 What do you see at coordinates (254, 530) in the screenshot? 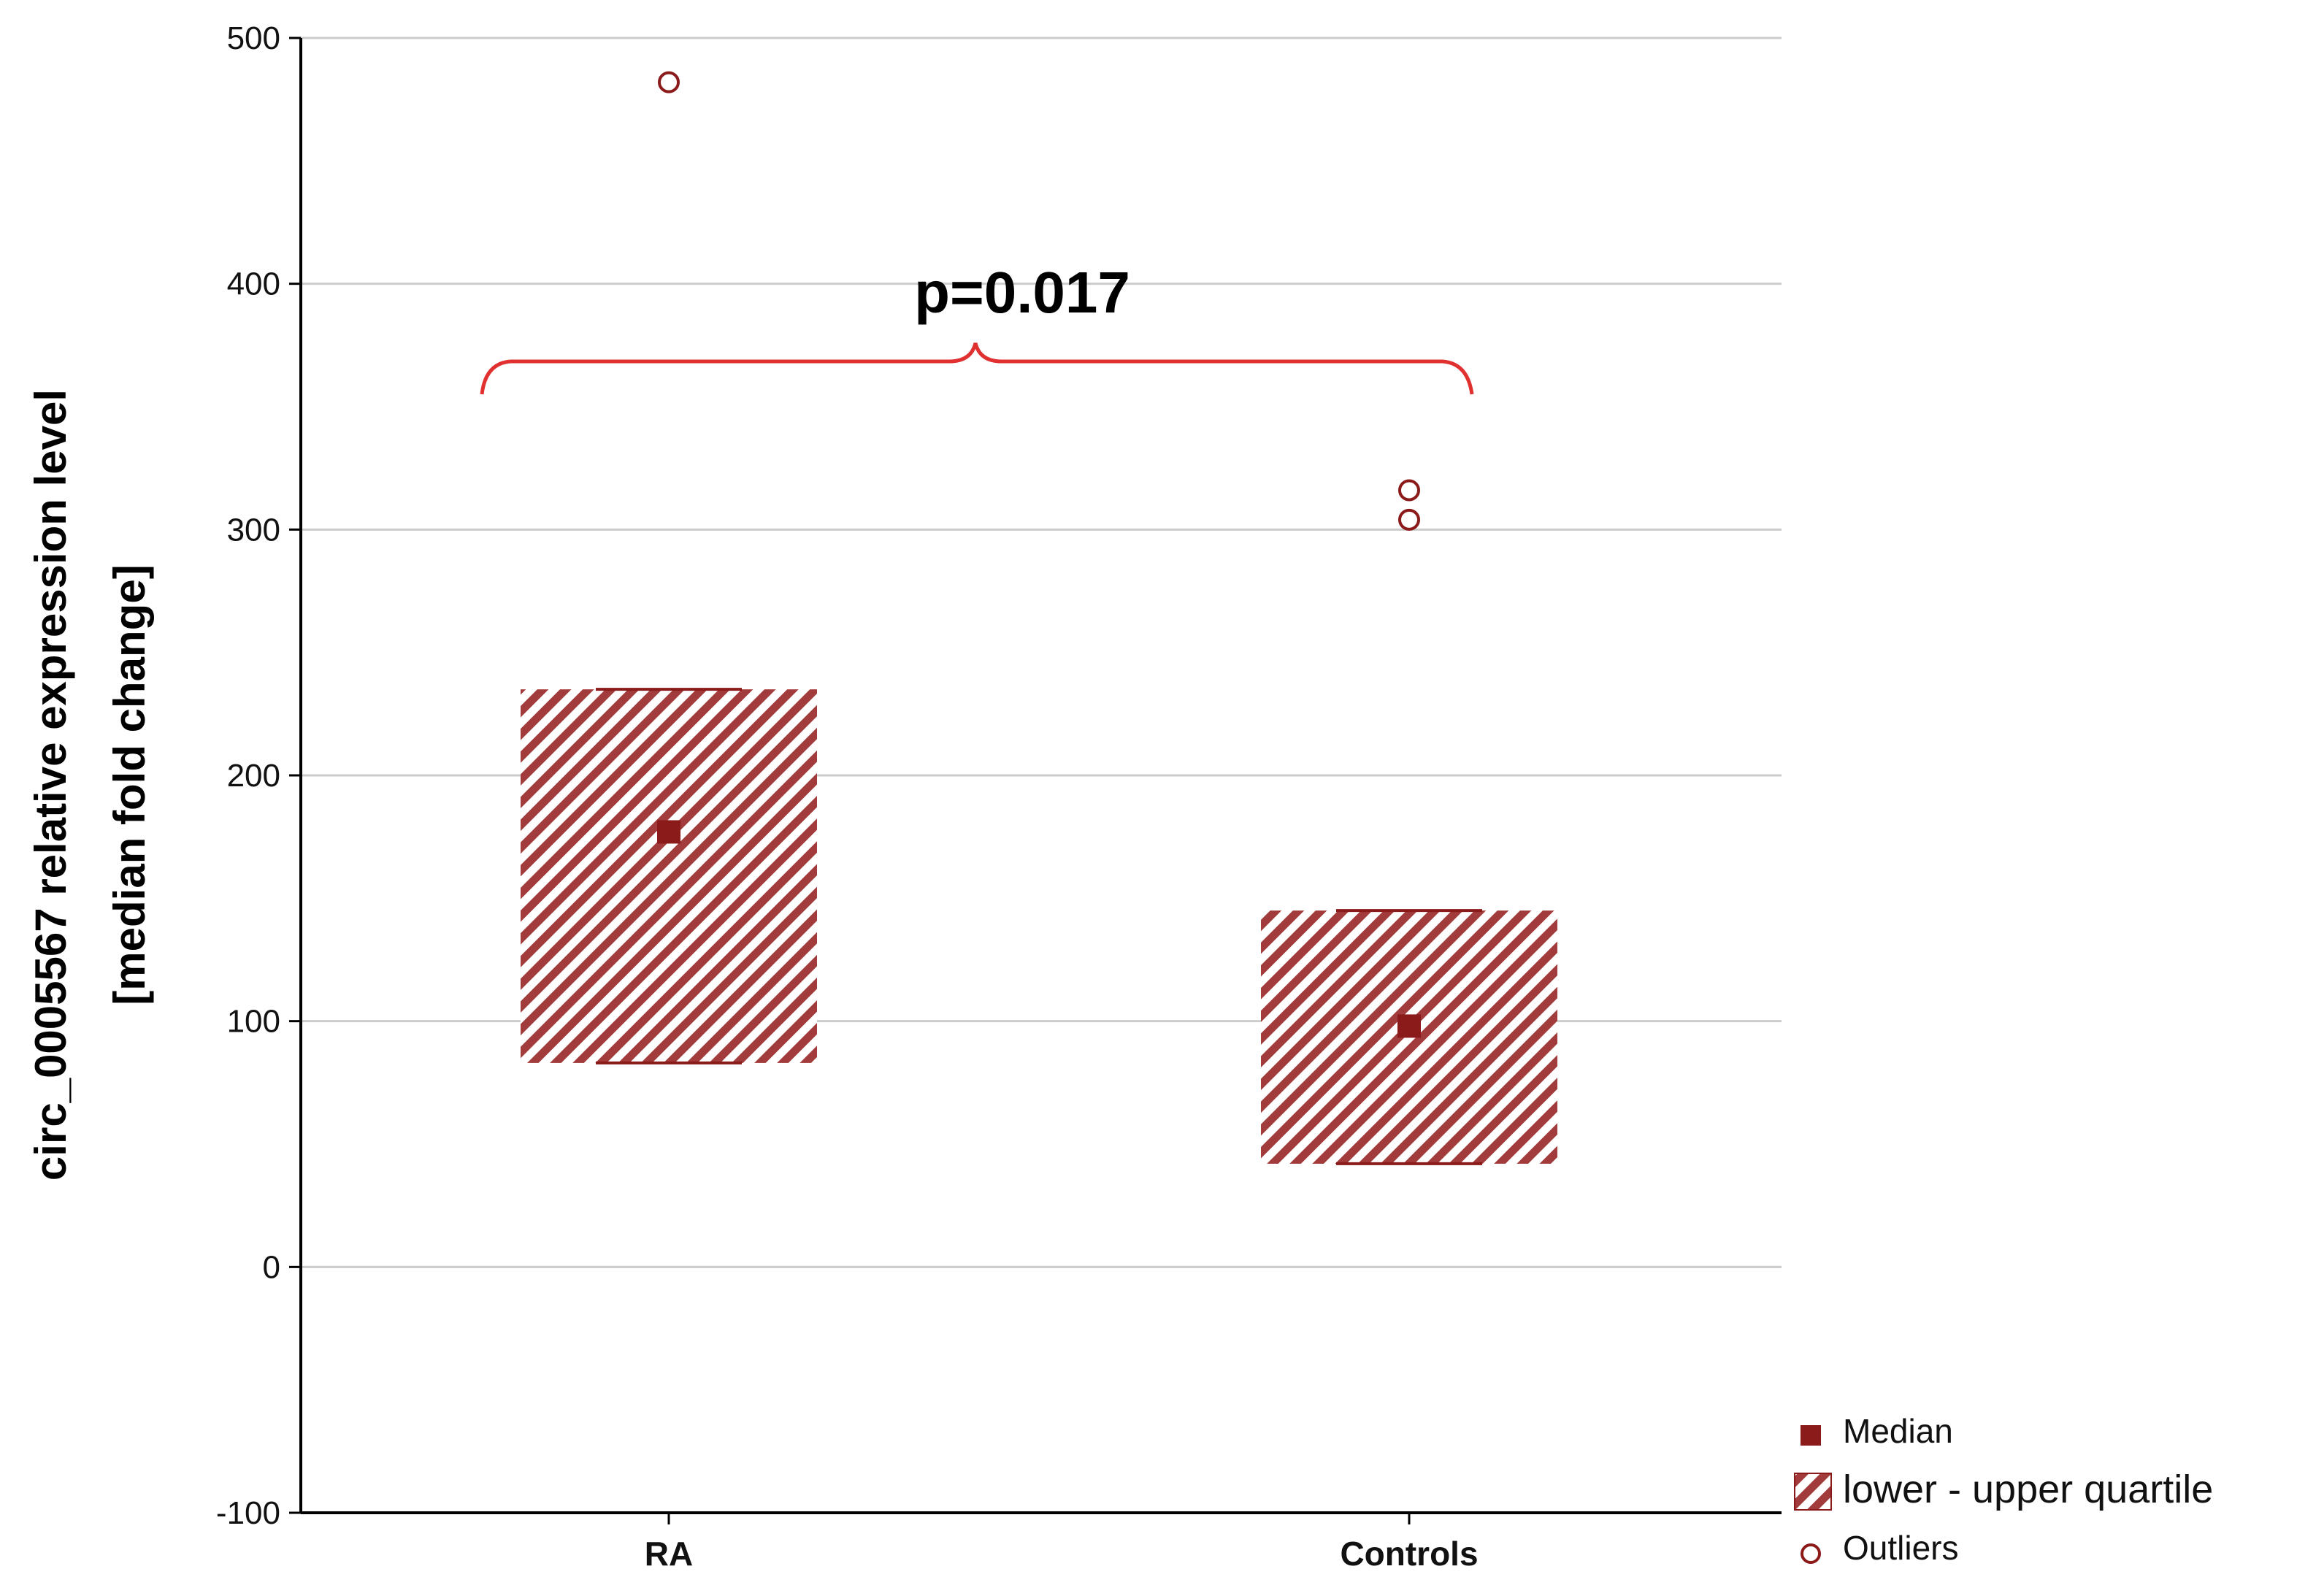
I see `y-tick-label: 300` at bounding box center [254, 530].